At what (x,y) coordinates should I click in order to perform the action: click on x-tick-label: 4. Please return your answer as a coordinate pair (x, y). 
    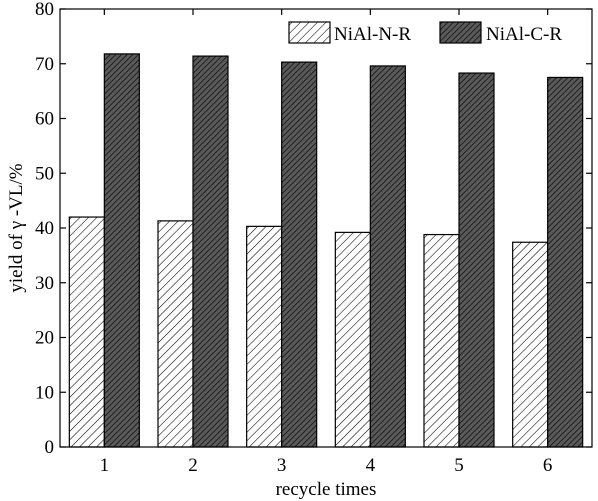
    Looking at the image, I should click on (371, 465).